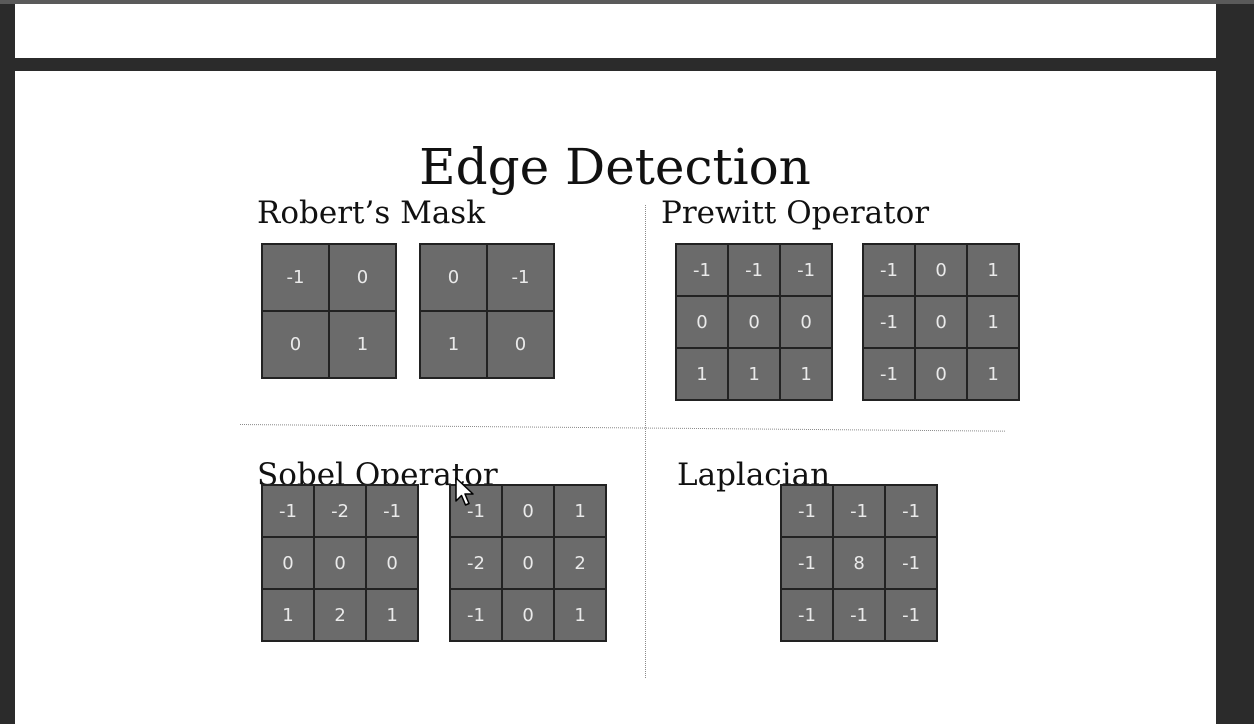  What do you see at coordinates (371, 213) in the screenshot?
I see `heading-roberts-mask: Robert’s Mask` at bounding box center [371, 213].